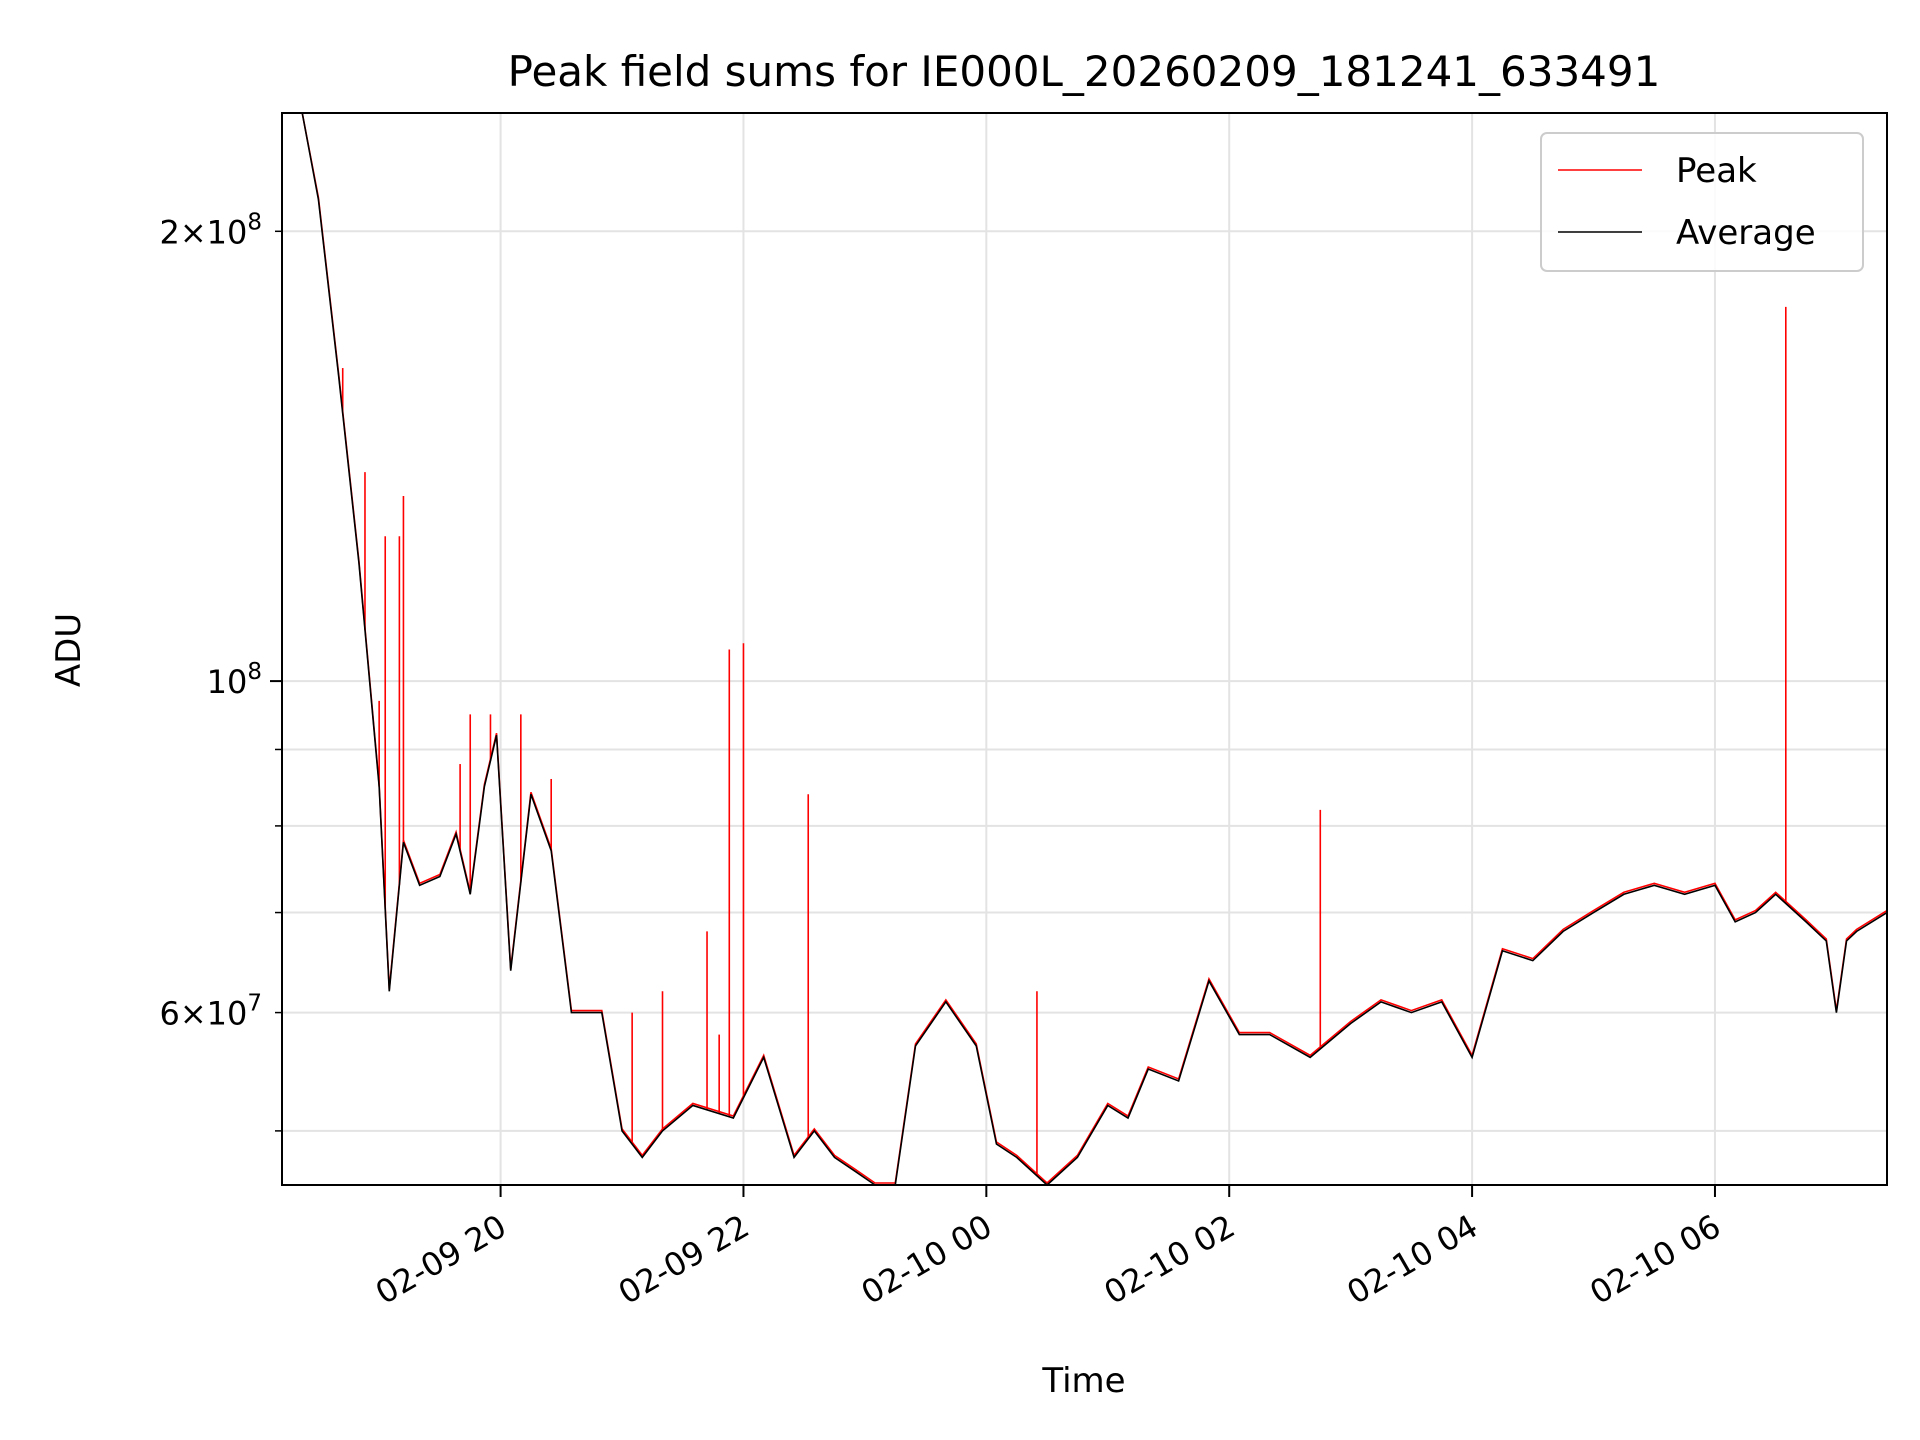 This screenshot has width=1920, height=1440. I want to click on legend-label-peak: Peak, so click(1716, 171).